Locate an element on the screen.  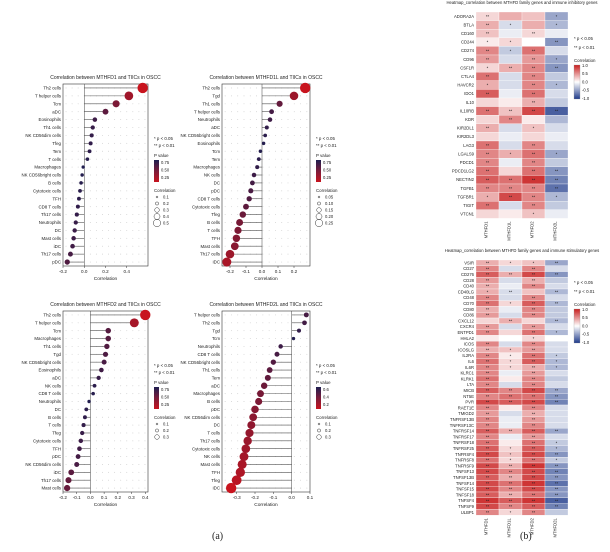
row-label: IL10 is located at coordinates (470, 102).